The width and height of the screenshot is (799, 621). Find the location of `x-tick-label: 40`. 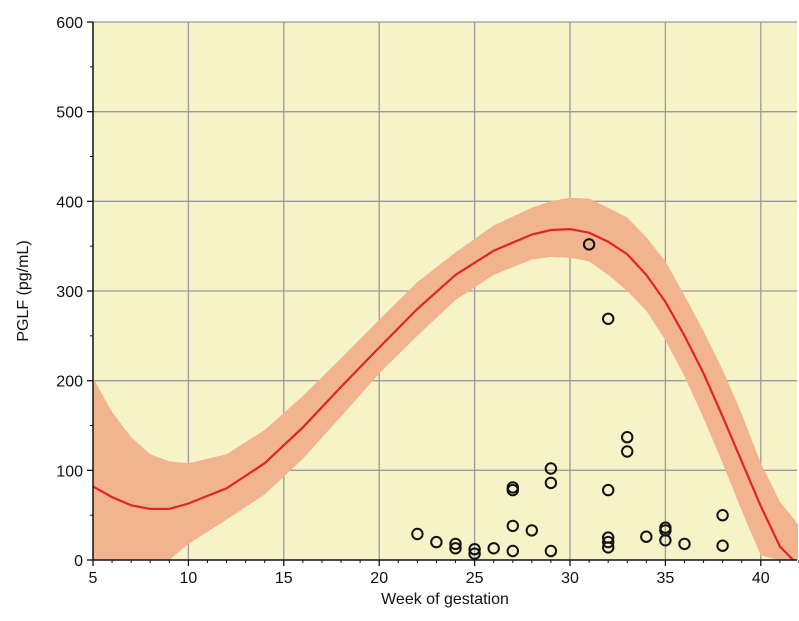

x-tick-label: 40 is located at coordinates (761, 578).